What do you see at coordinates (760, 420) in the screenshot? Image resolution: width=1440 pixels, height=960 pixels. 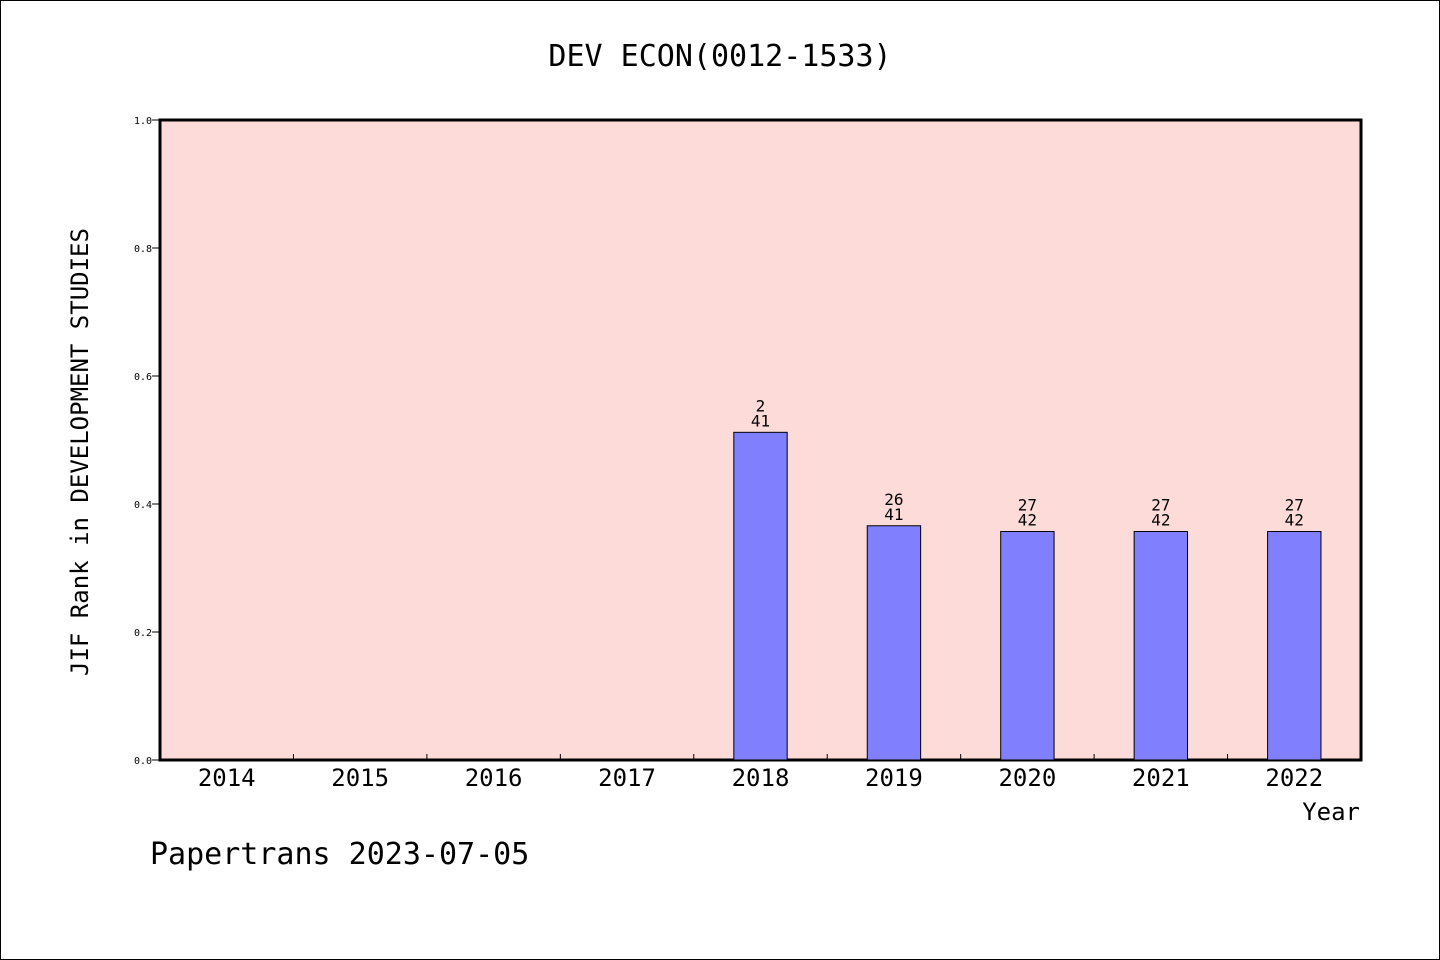 I see `bar-label-total-2018: 41` at bounding box center [760, 420].